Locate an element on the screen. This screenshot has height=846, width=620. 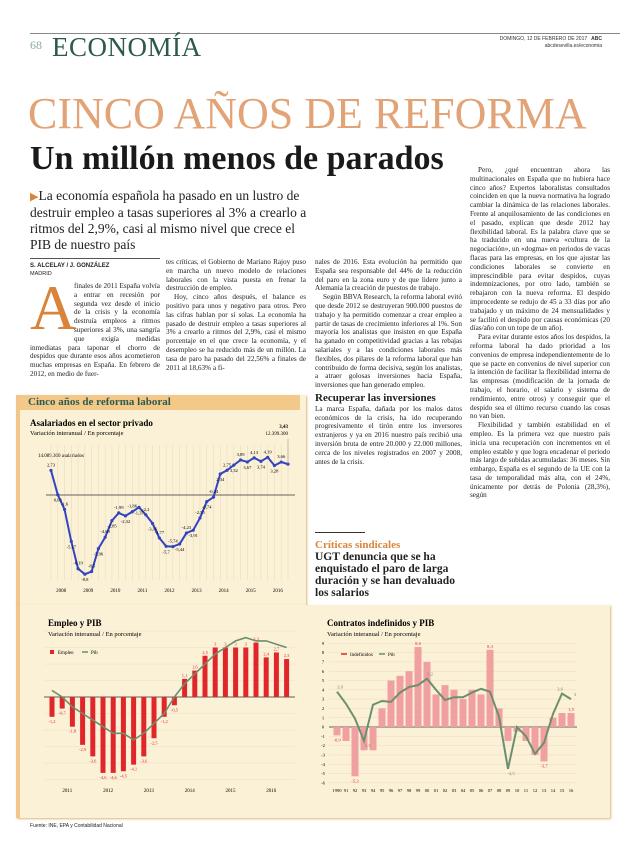
x-tick-label: 10 is located at coordinates (517, 790).